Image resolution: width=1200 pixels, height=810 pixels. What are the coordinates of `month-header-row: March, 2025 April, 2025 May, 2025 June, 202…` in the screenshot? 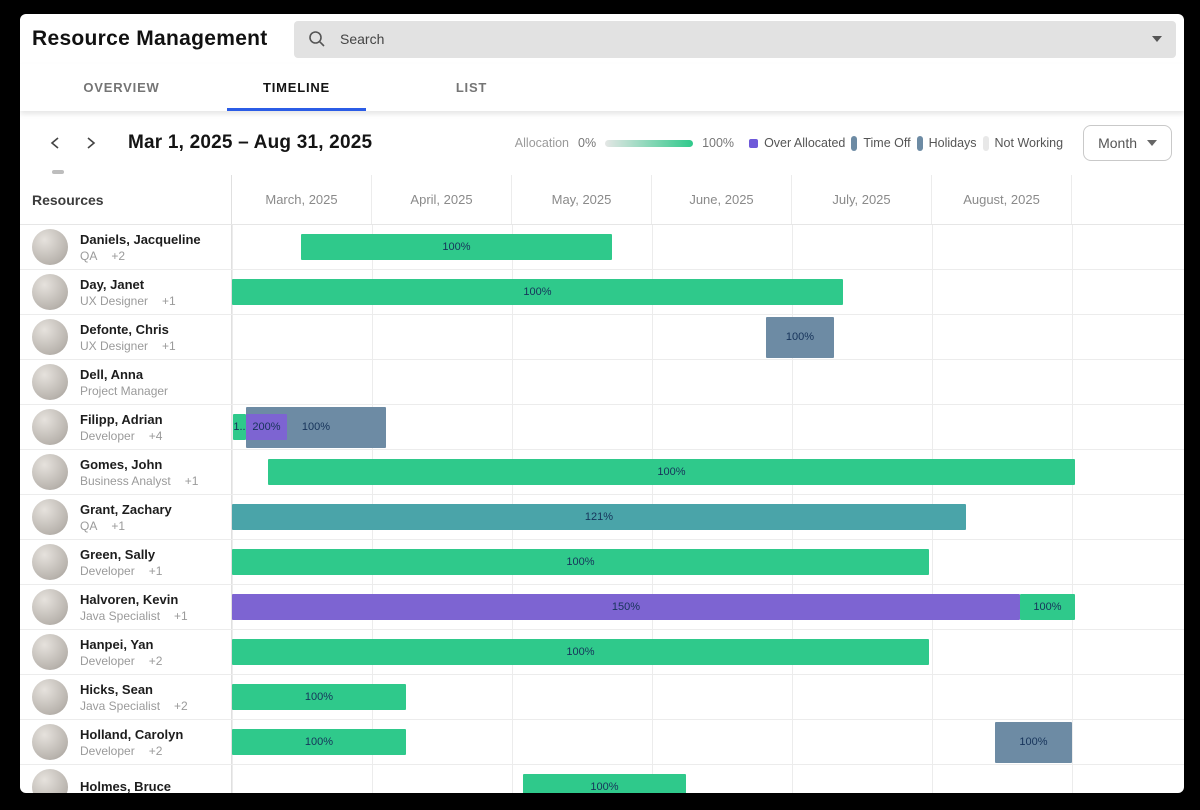 It's located at (708, 199).